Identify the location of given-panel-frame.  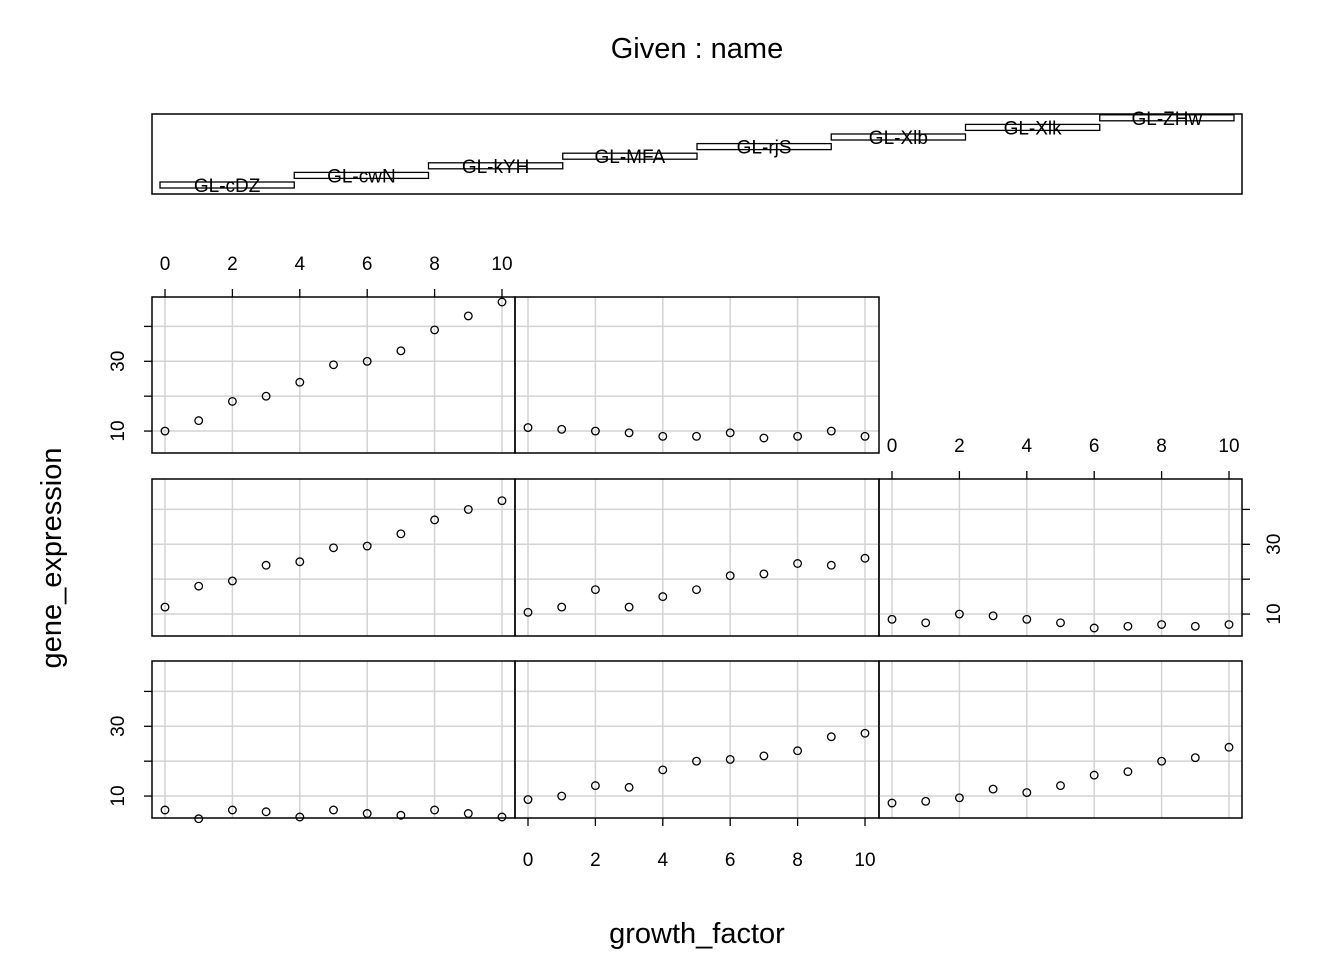
(697, 154).